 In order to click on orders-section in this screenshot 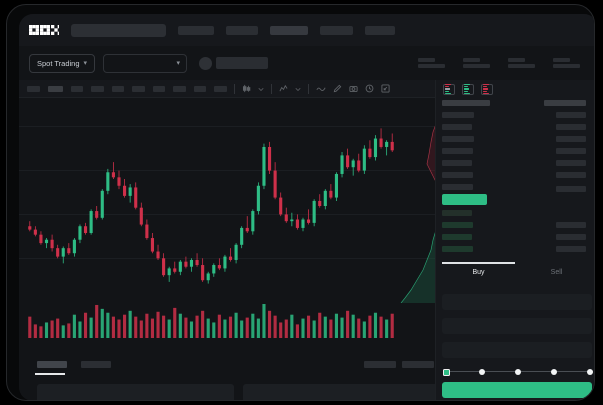, I will do `click(228, 377)`.